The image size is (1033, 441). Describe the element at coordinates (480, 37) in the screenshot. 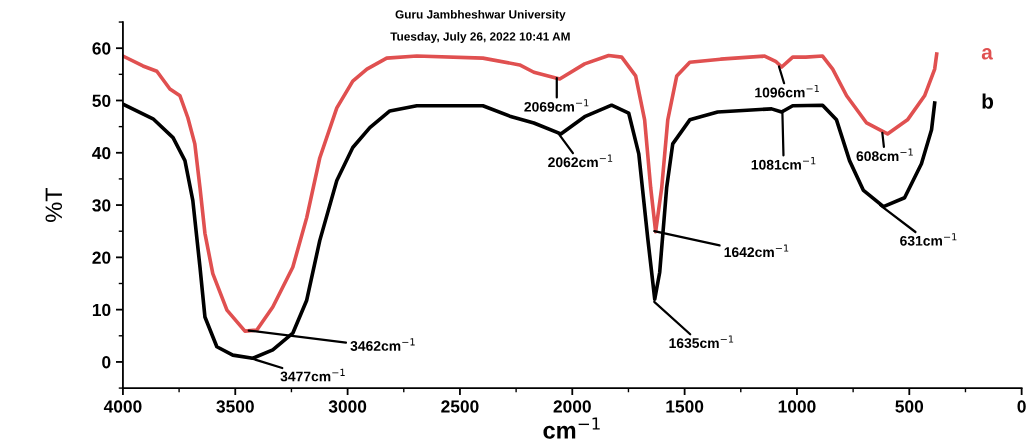

I see `text: Tuesday, July 26, 2022 10:41 AM` at that location.